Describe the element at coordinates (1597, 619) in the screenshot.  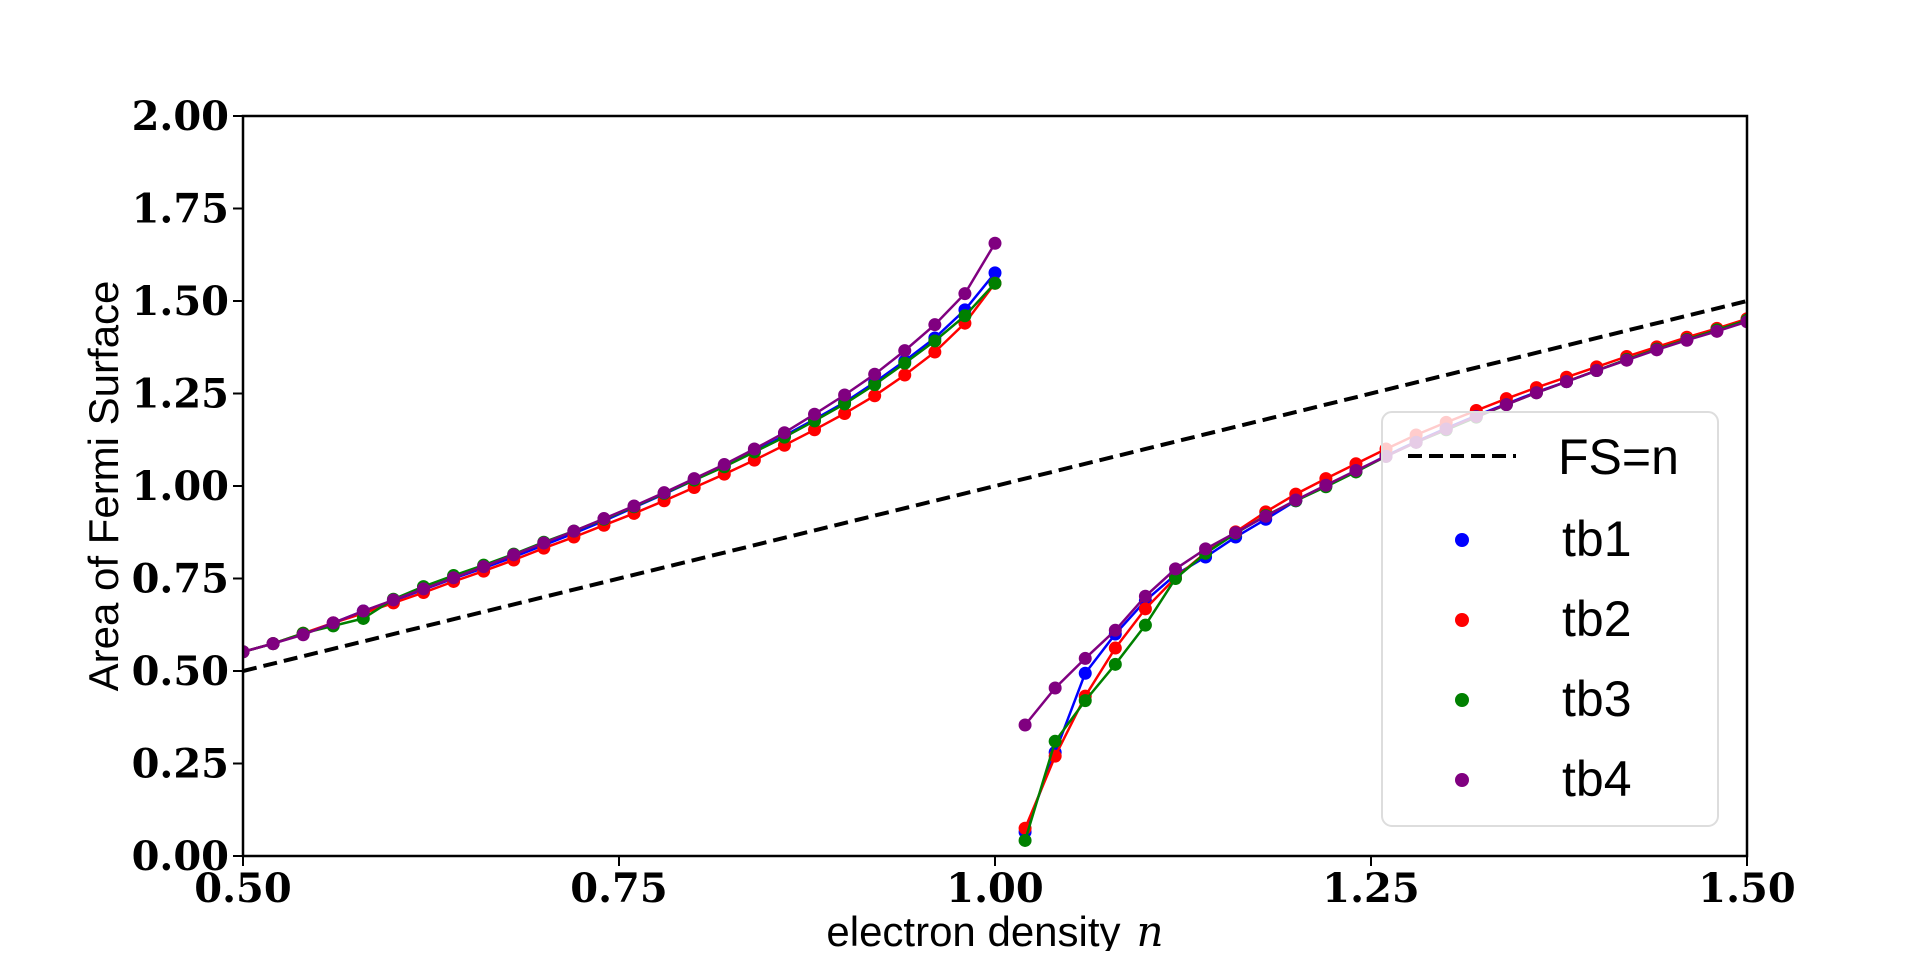
I see `legend-label-tb2: tb2` at that location.